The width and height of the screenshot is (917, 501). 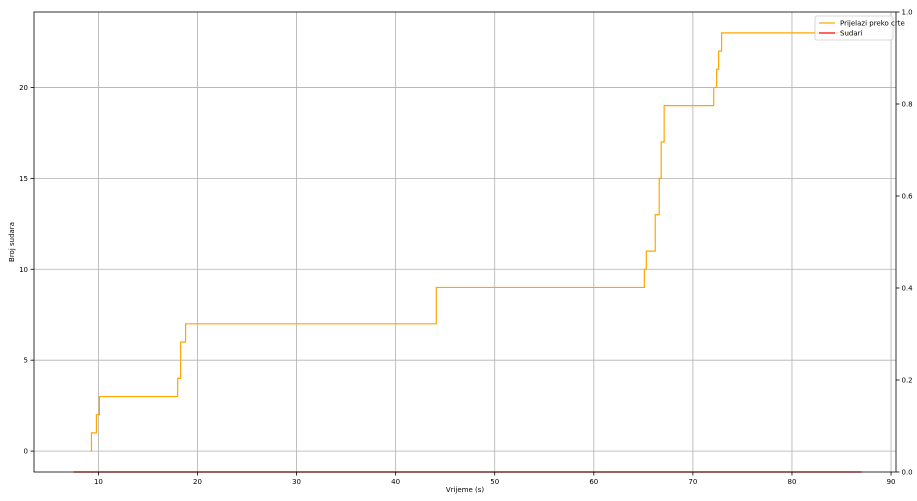 I want to click on x-tick-label: 40, so click(x=395, y=482).